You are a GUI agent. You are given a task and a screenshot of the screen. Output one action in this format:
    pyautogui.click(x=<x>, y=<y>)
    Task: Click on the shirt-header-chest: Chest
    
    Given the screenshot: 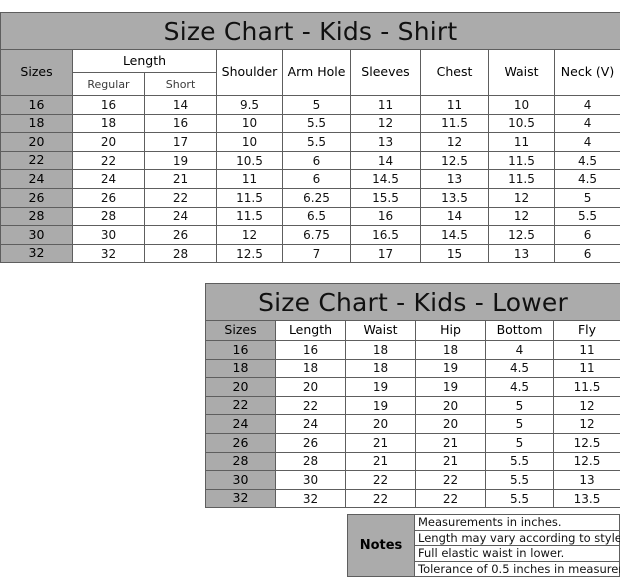 What is the action you would take?
    pyautogui.click(x=455, y=73)
    